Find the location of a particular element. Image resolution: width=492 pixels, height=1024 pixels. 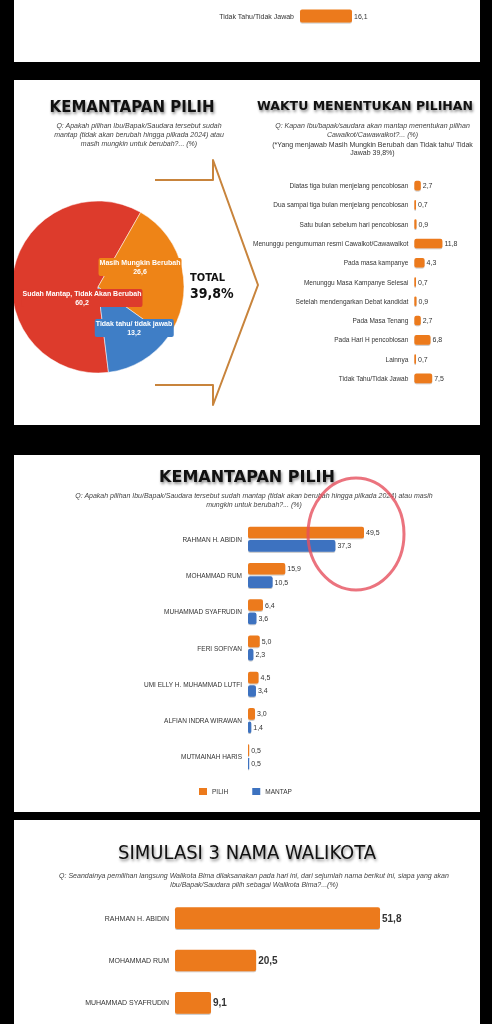

data-label: 9,1 is located at coordinates (220, 1003).